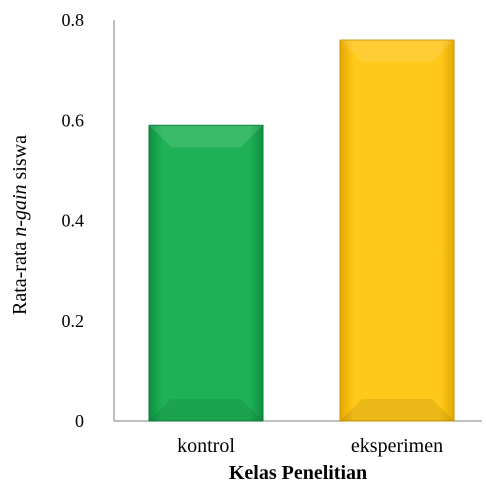  What do you see at coordinates (20, 160) in the screenshot?
I see `y-axis-label-suffix: siswa` at bounding box center [20, 160].